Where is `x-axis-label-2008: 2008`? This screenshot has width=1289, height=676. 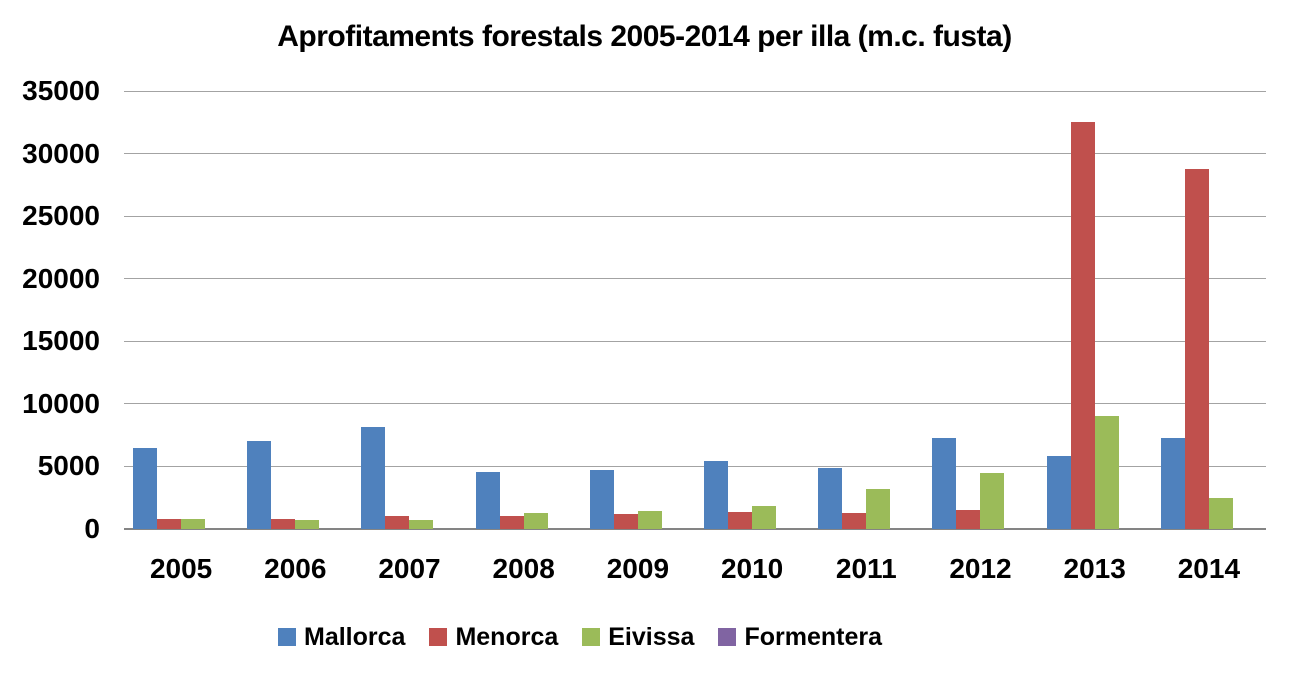 x-axis-label-2008: 2008 is located at coordinates (523, 568).